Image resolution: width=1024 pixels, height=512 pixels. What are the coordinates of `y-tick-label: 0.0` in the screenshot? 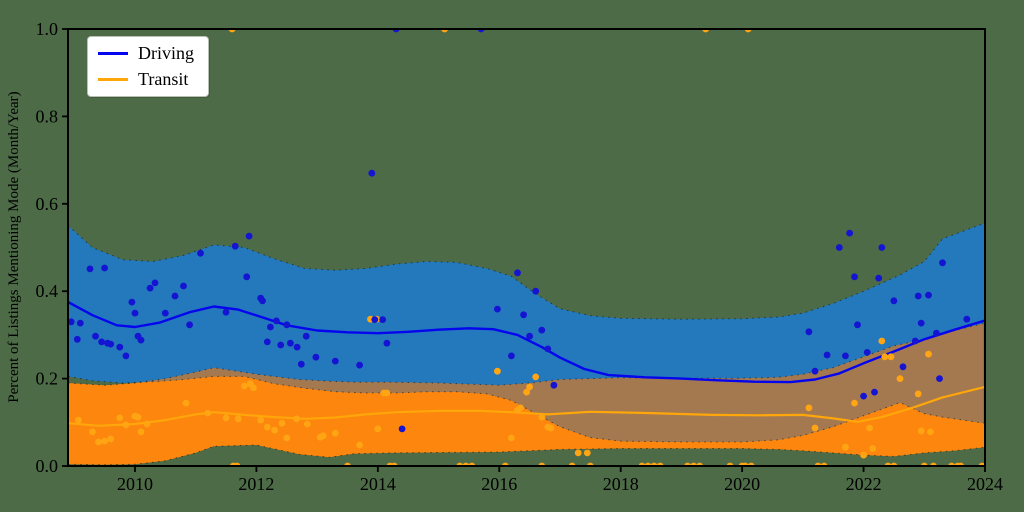 It's located at (47, 466).